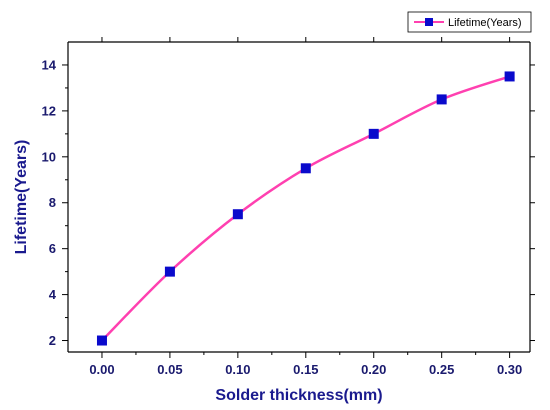  What do you see at coordinates (101, 369) in the screenshot?
I see `x-tick-label: 0.00` at bounding box center [101, 369].